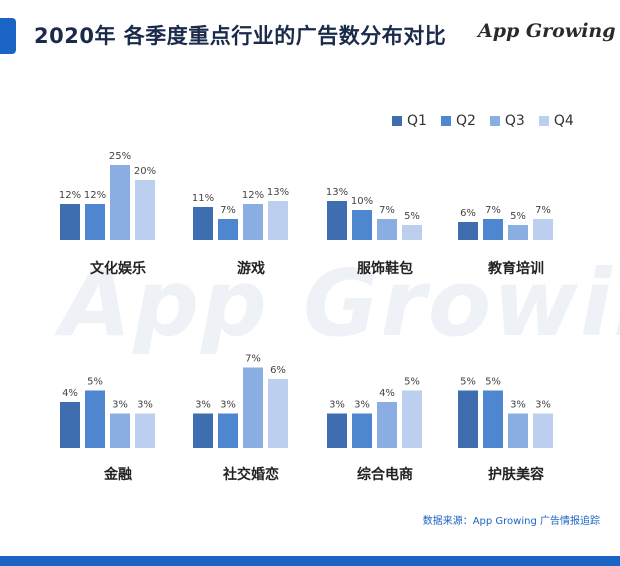 Image resolution: width=620 pixels, height=566 pixels. I want to click on panel-bars: 3% 3% 7% 6%, so click(240, 401).